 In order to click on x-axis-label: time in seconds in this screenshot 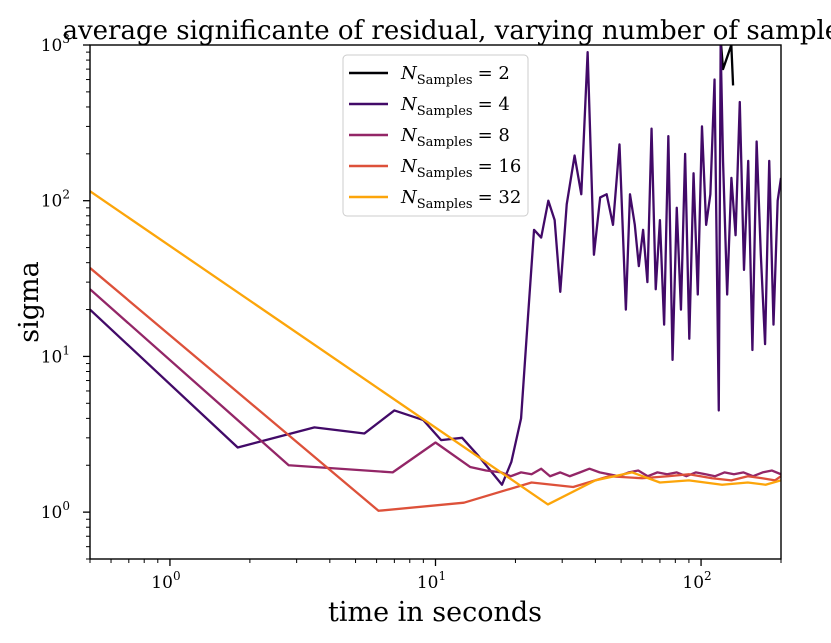, I will do `click(435, 612)`.